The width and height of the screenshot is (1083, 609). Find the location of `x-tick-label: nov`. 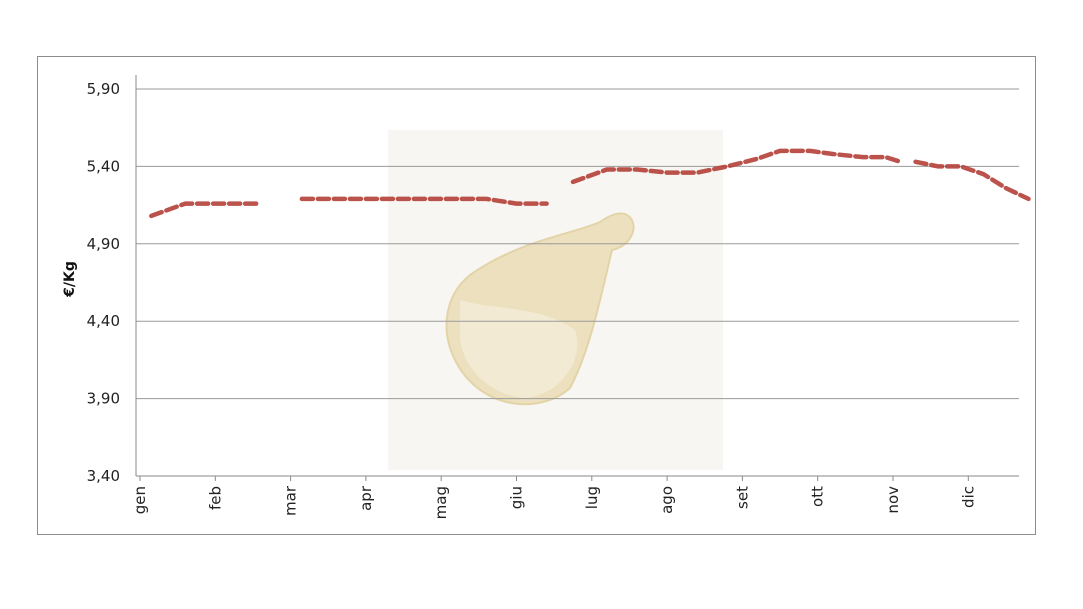

x-tick-label: nov is located at coordinates (893, 500).